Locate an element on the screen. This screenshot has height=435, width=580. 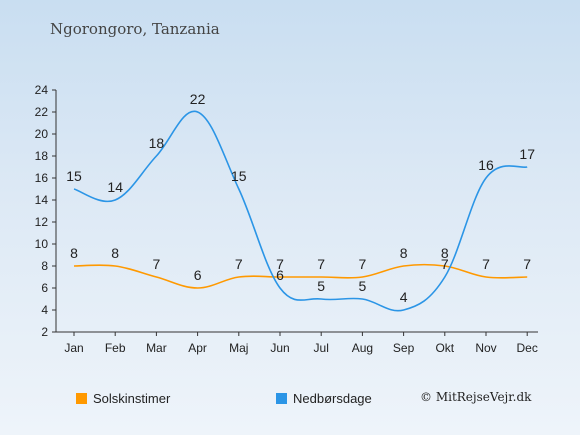
y-tick-label: 6 is located at coordinates (44, 288).